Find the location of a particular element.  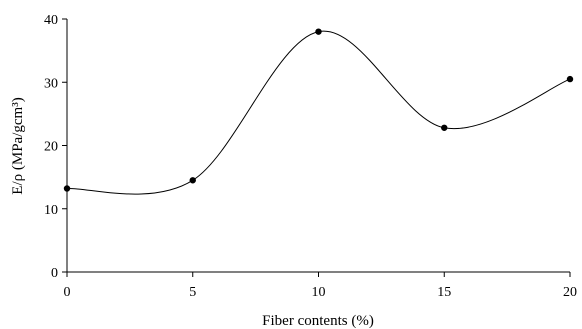

y-tick-label: 10 is located at coordinates (51, 210).